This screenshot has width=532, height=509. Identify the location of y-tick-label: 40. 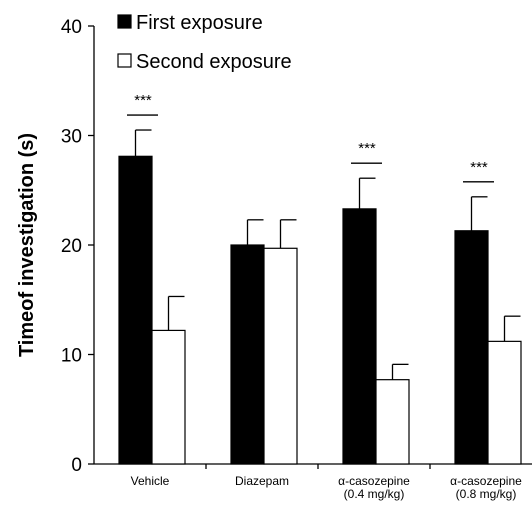
(71, 27).